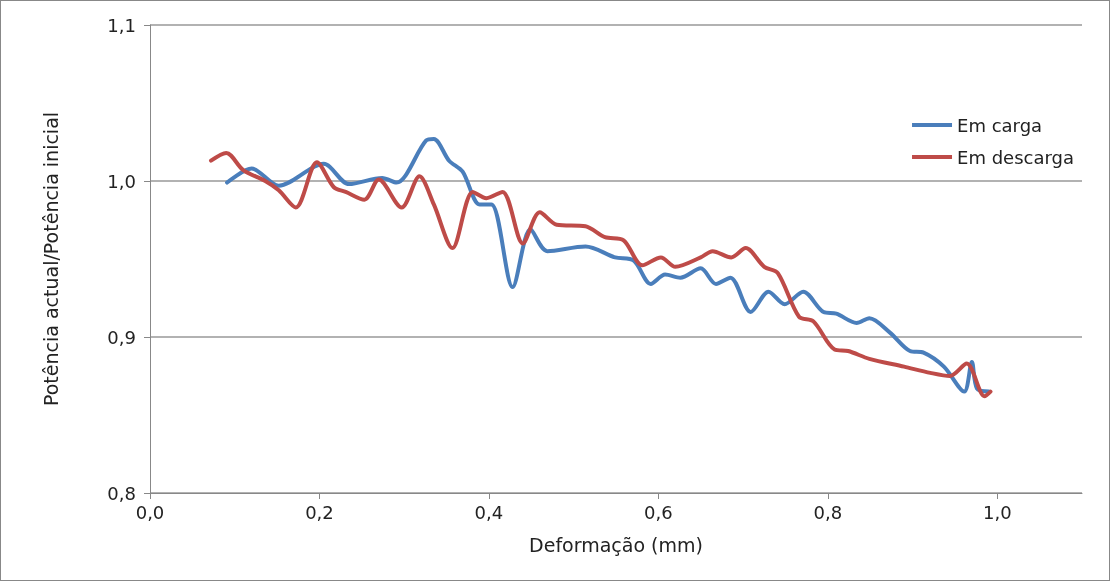 This screenshot has width=1110, height=581. What do you see at coordinates (489, 512) in the screenshot?
I see `x-tick-label: 0,4` at bounding box center [489, 512].